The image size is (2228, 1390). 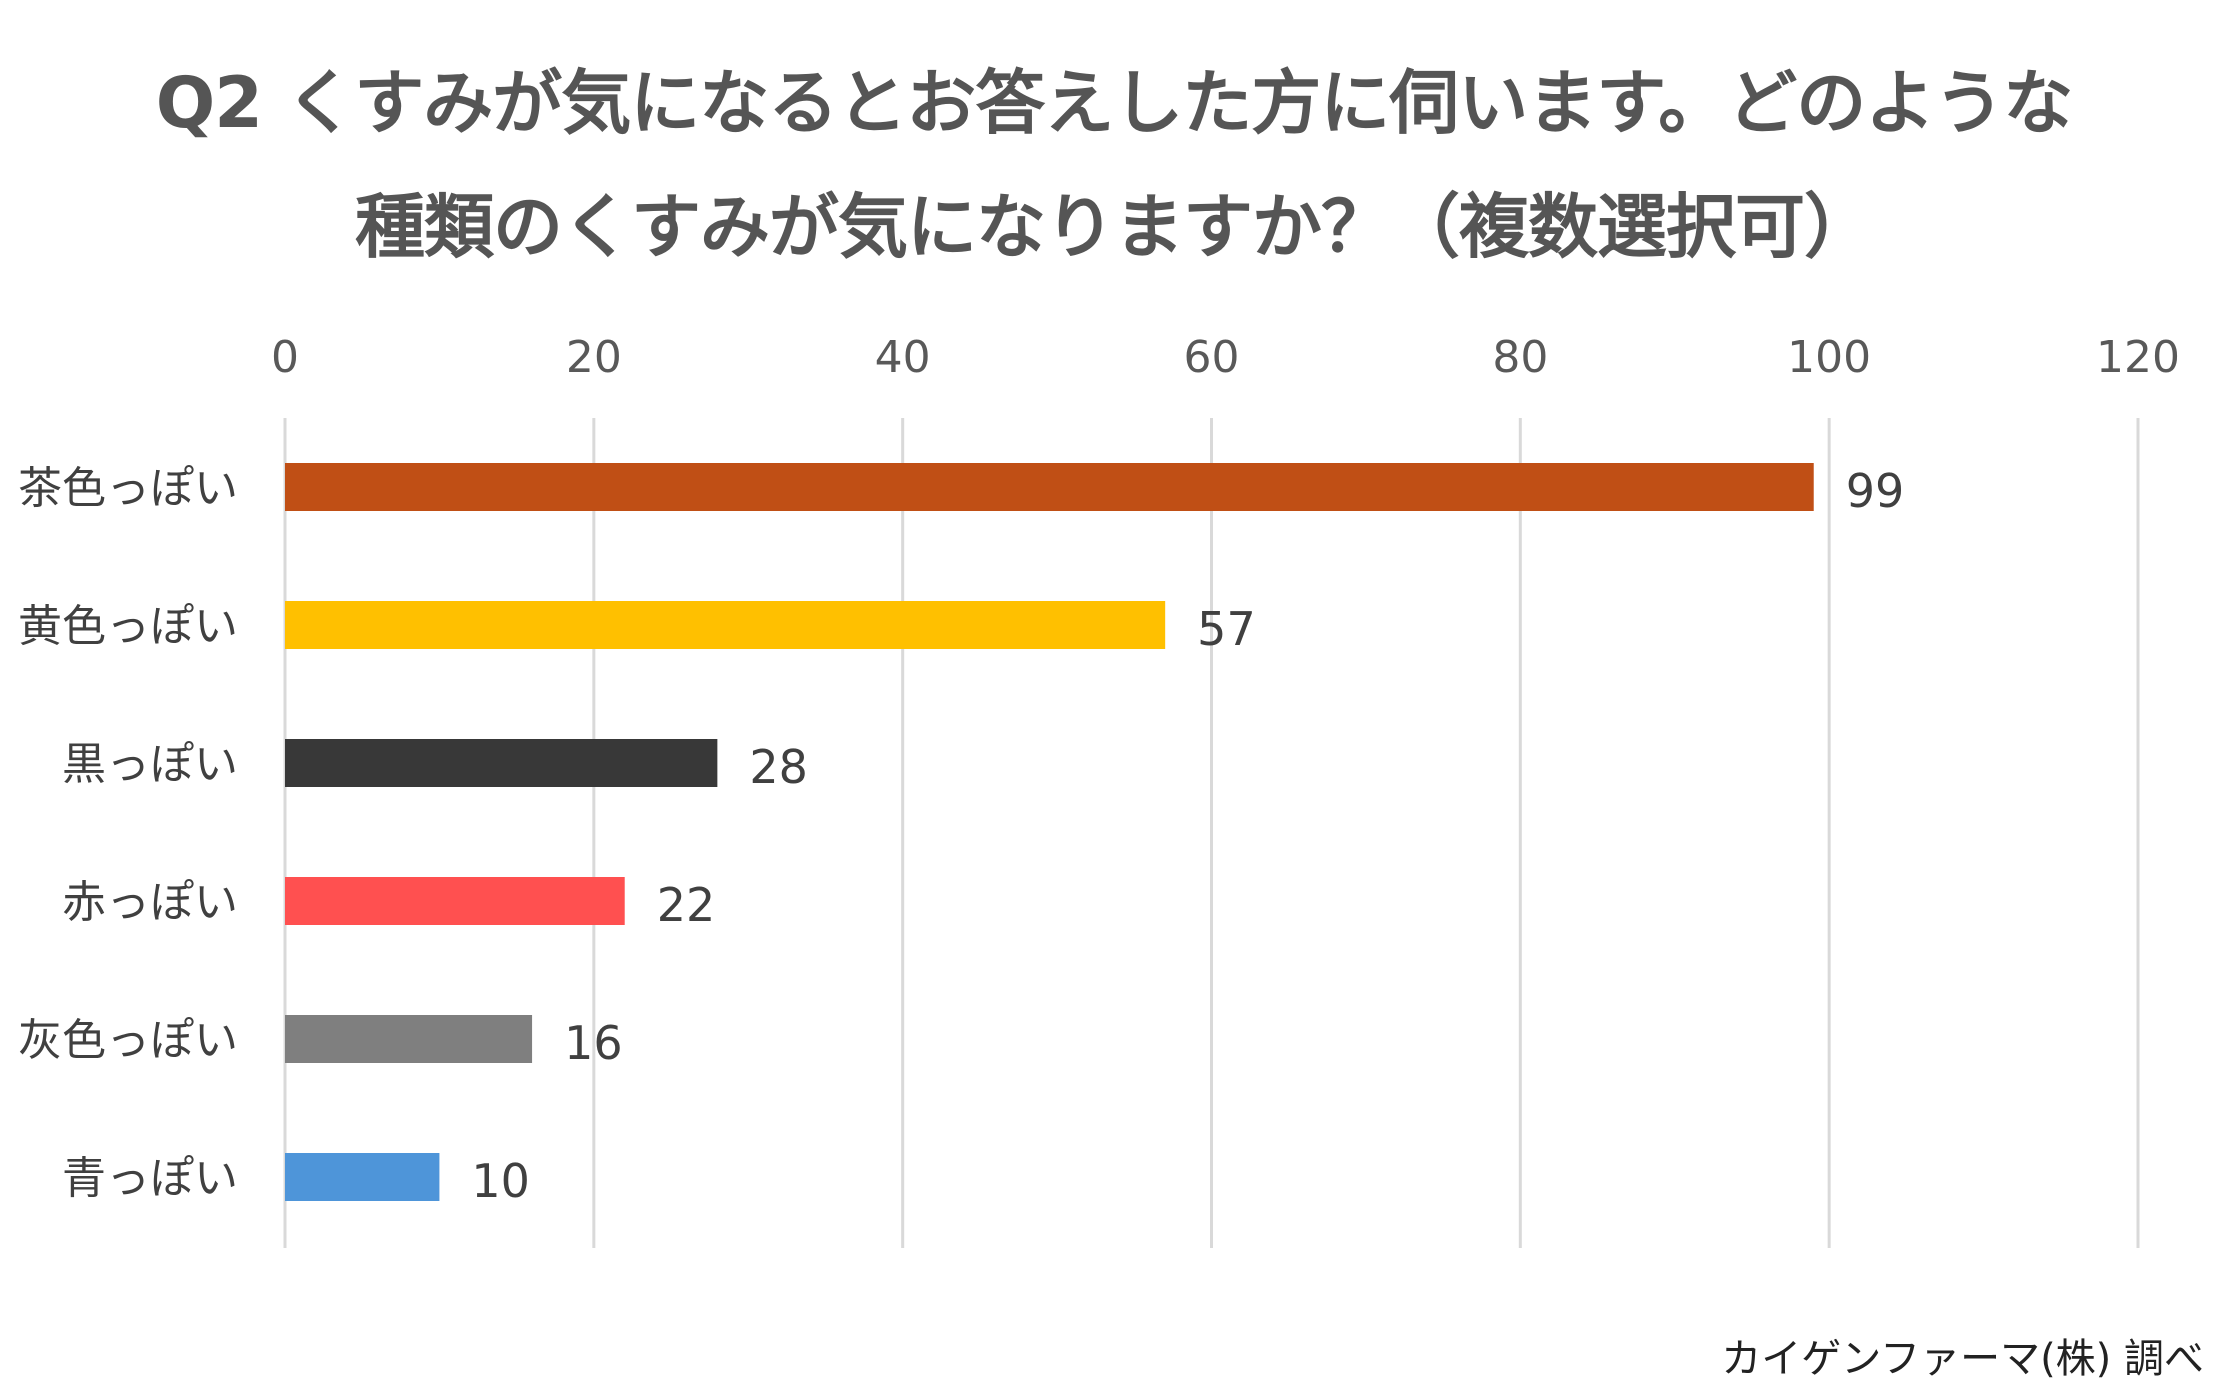 What do you see at coordinates (594, 357) in the screenshot?
I see `x-tick-label: 20` at bounding box center [594, 357].